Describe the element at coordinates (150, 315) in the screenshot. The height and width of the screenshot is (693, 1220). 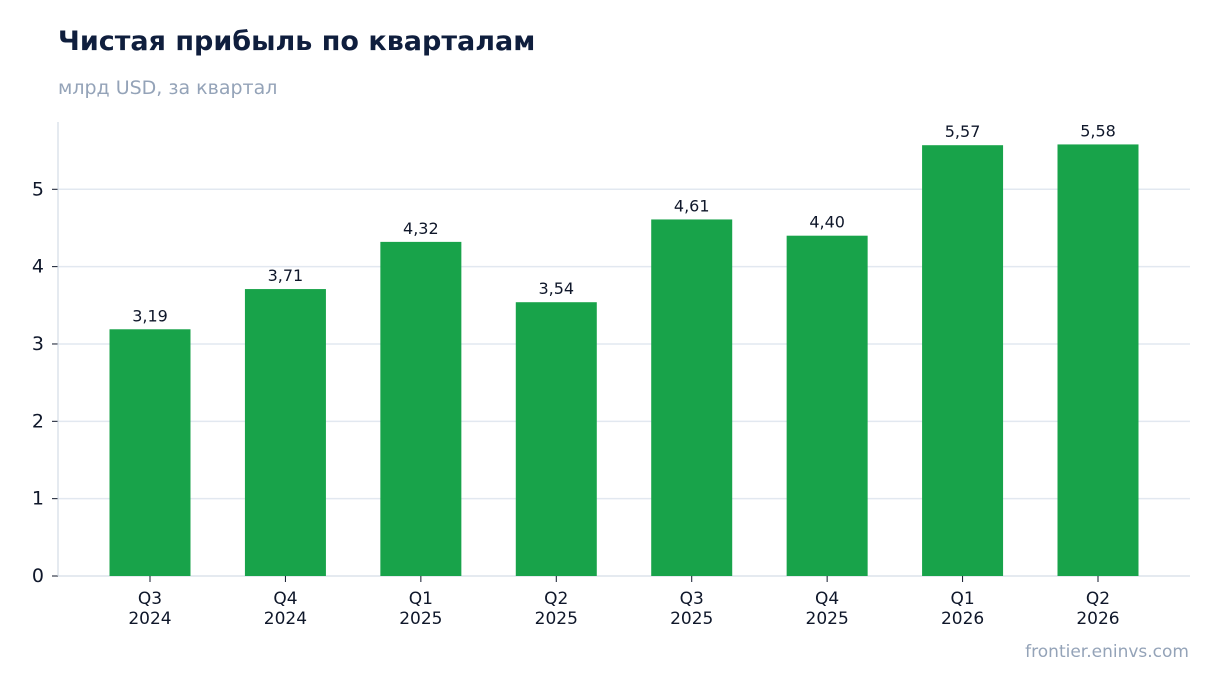
I see `bar-value-label: 3,19` at that location.